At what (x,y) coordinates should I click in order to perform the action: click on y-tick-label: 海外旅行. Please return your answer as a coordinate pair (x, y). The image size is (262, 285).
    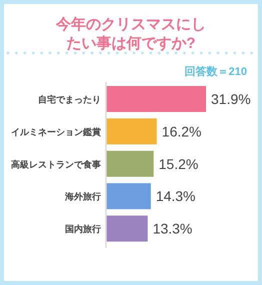
    Looking at the image, I should click on (82, 197).